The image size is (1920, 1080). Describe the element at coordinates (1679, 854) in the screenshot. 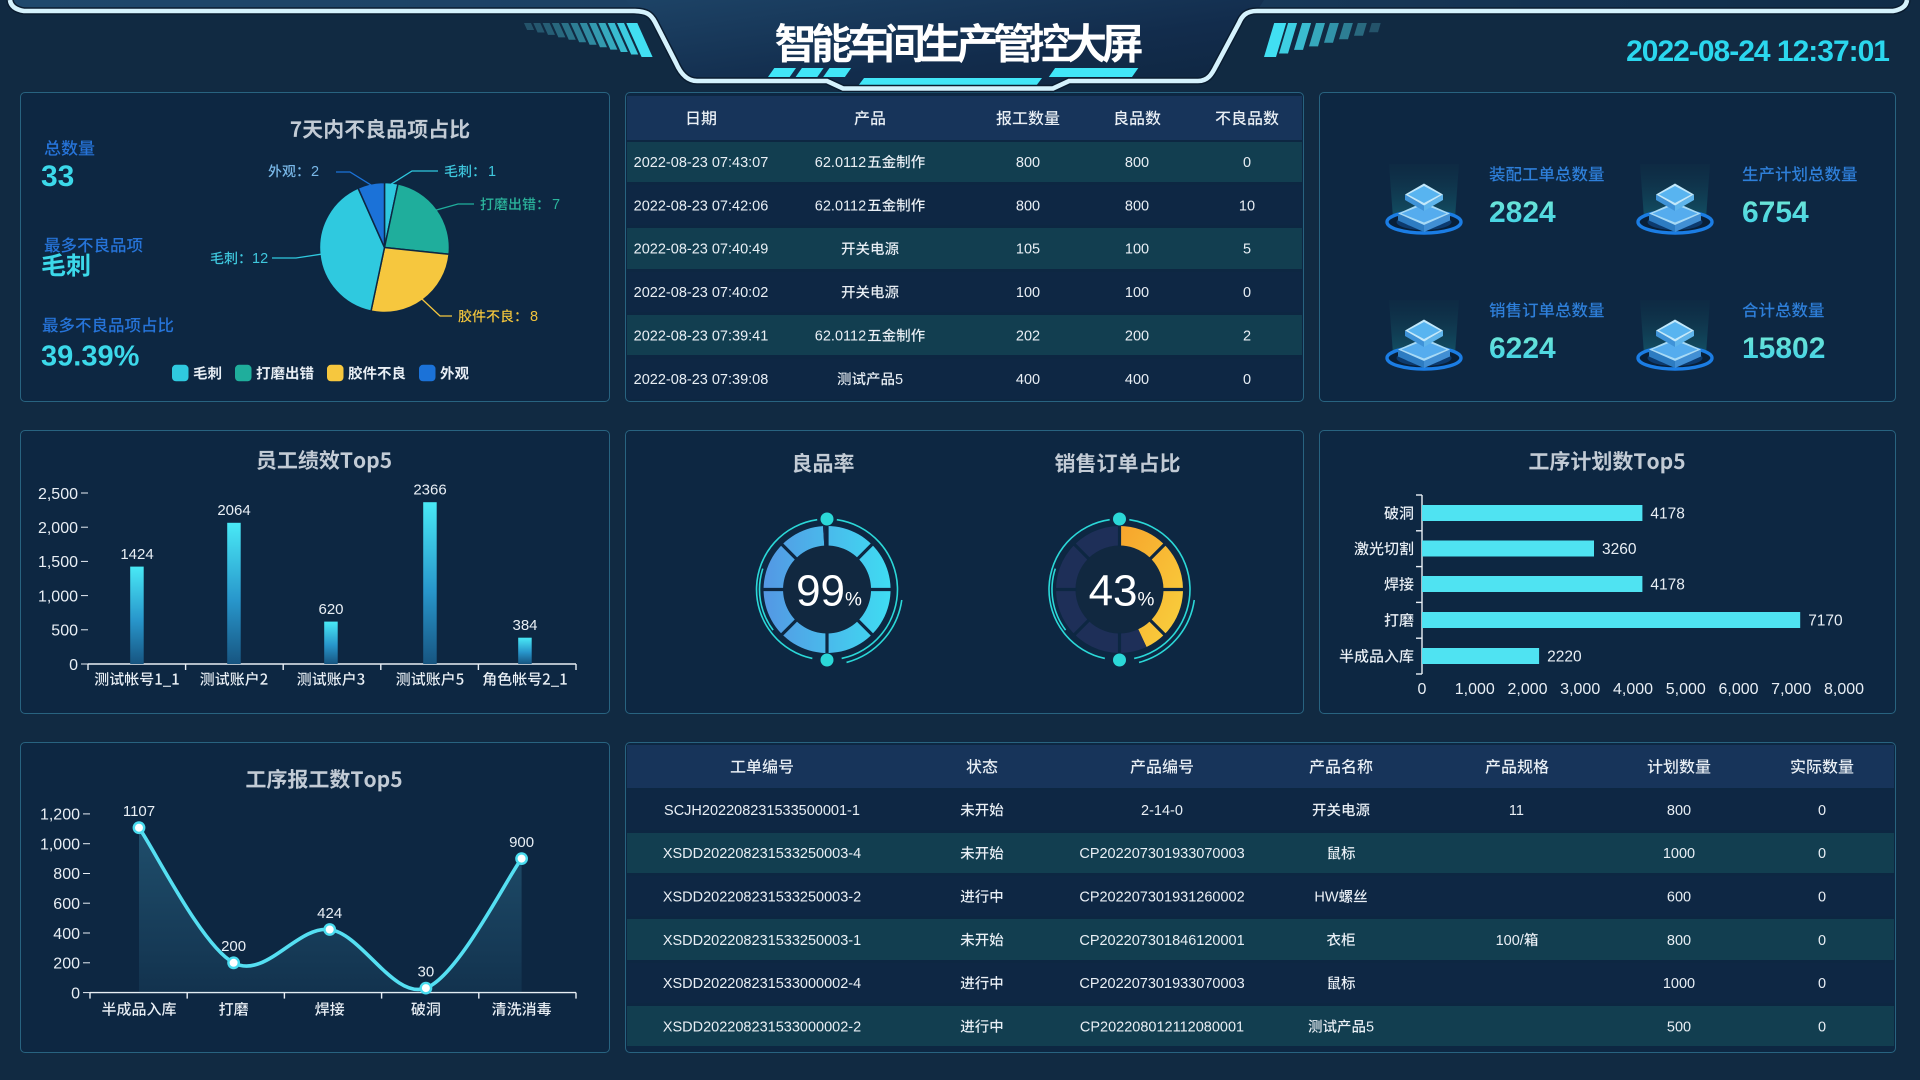

I see `svg-text: 1000` at that location.